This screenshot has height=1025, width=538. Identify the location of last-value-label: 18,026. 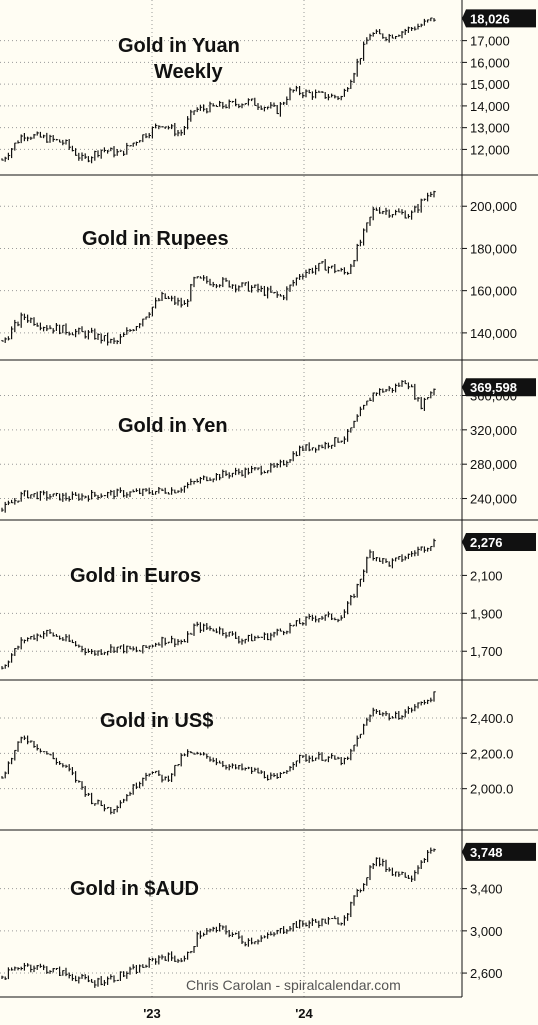
(490, 18).